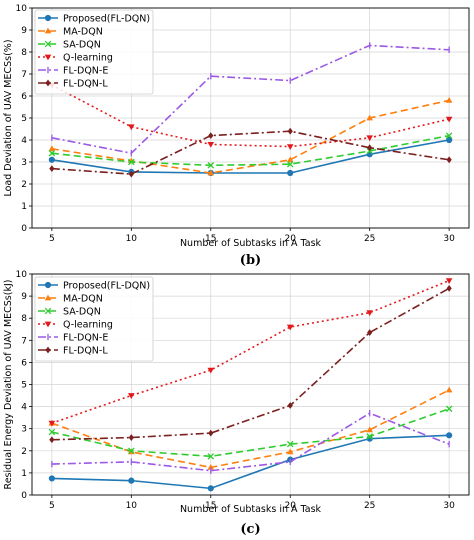  I want to click on y-tick-label: 10, so click(22, 275).